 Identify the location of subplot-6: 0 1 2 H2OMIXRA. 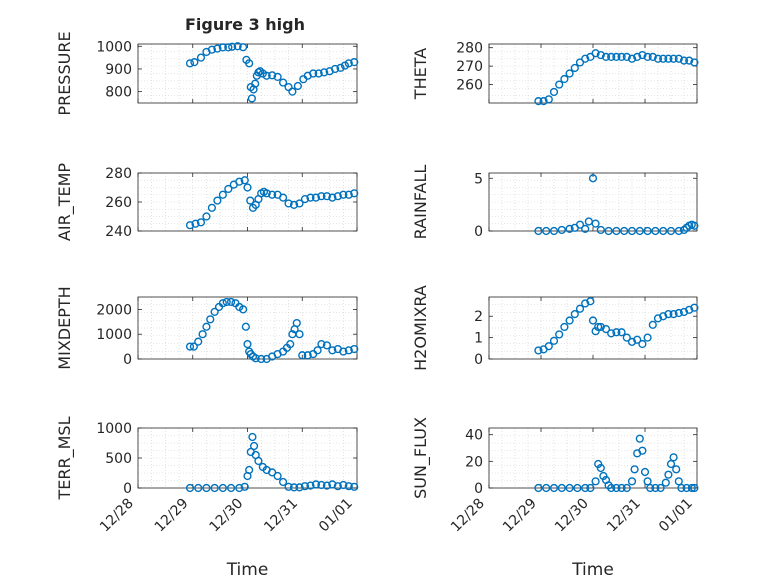
(555, 328).